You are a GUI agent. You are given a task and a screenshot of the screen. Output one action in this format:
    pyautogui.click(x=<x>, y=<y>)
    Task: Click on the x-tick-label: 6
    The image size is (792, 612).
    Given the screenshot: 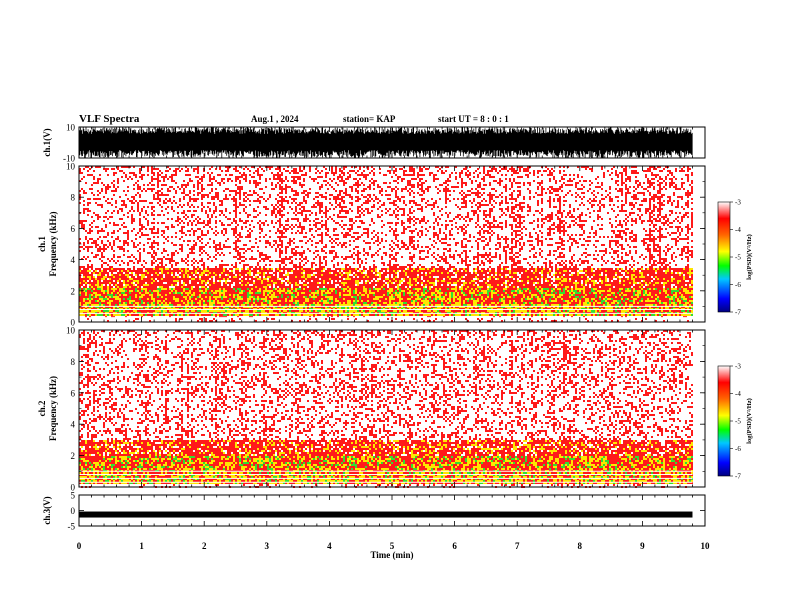 What is the action you would take?
    pyautogui.click(x=454, y=546)
    